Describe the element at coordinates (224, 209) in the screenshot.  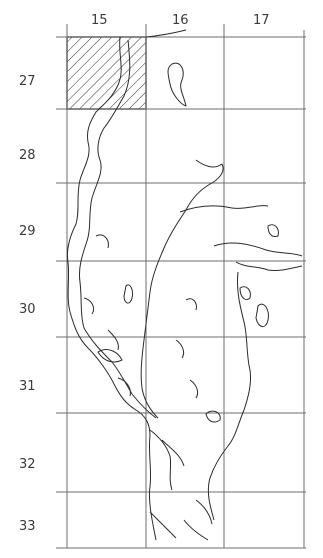
I see `ridge-line` at that location.